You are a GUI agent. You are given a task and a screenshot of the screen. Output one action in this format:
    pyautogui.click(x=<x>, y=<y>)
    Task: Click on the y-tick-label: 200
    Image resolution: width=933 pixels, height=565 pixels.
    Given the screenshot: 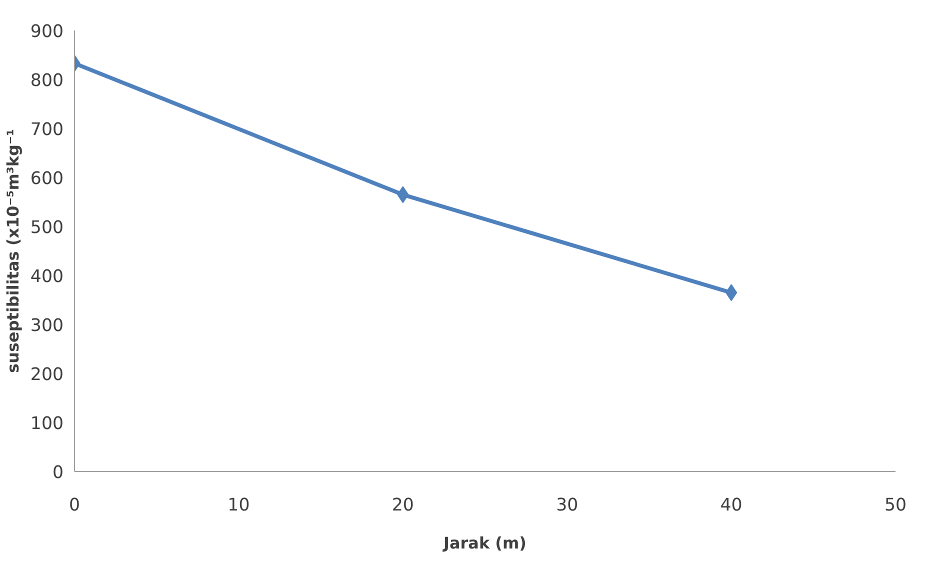 What is the action you would take?
    pyautogui.click(x=47, y=375)
    